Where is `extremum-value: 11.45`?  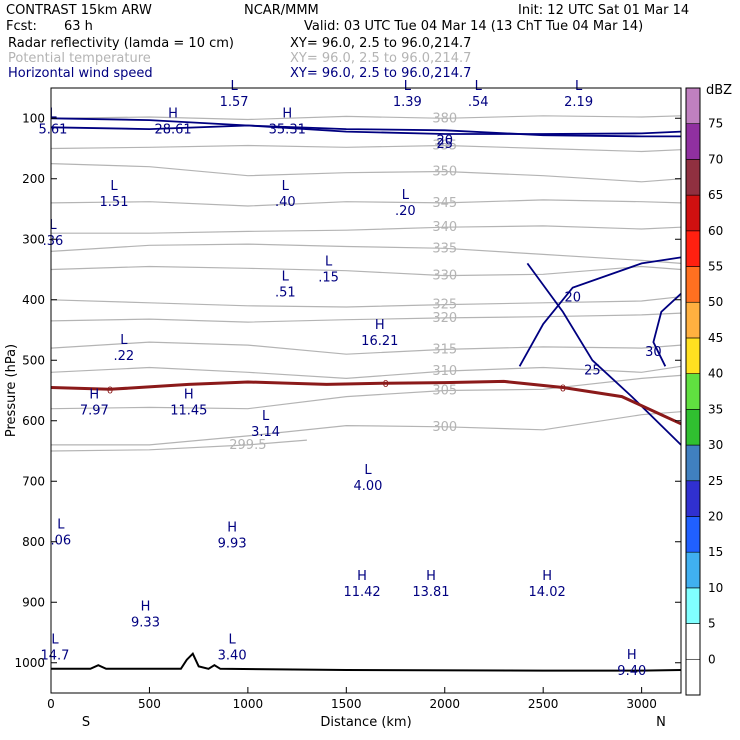 extremum-value: 11.45 is located at coordinates (188, 411).